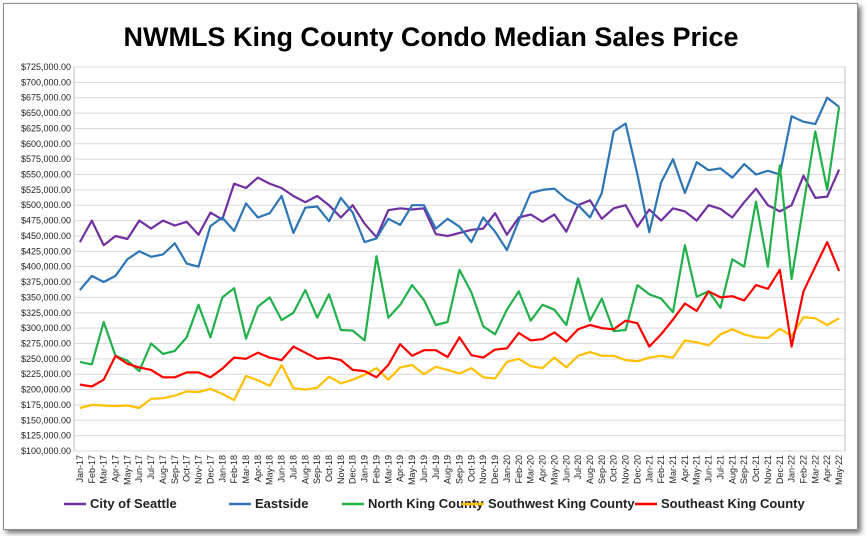  Describe the element at coordinates (388, 469) in the screenshot. I see `x-tick-label: Mar-19` at that location.